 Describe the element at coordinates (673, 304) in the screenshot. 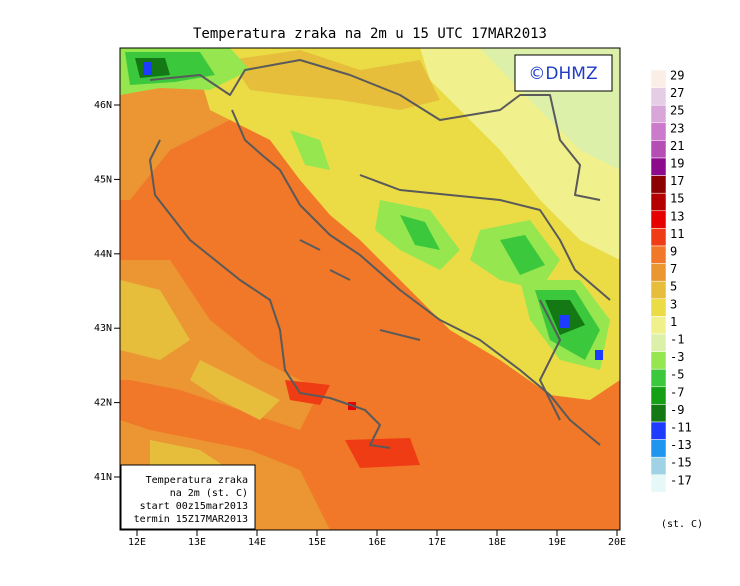

I see `legend-label: 3` at that location.